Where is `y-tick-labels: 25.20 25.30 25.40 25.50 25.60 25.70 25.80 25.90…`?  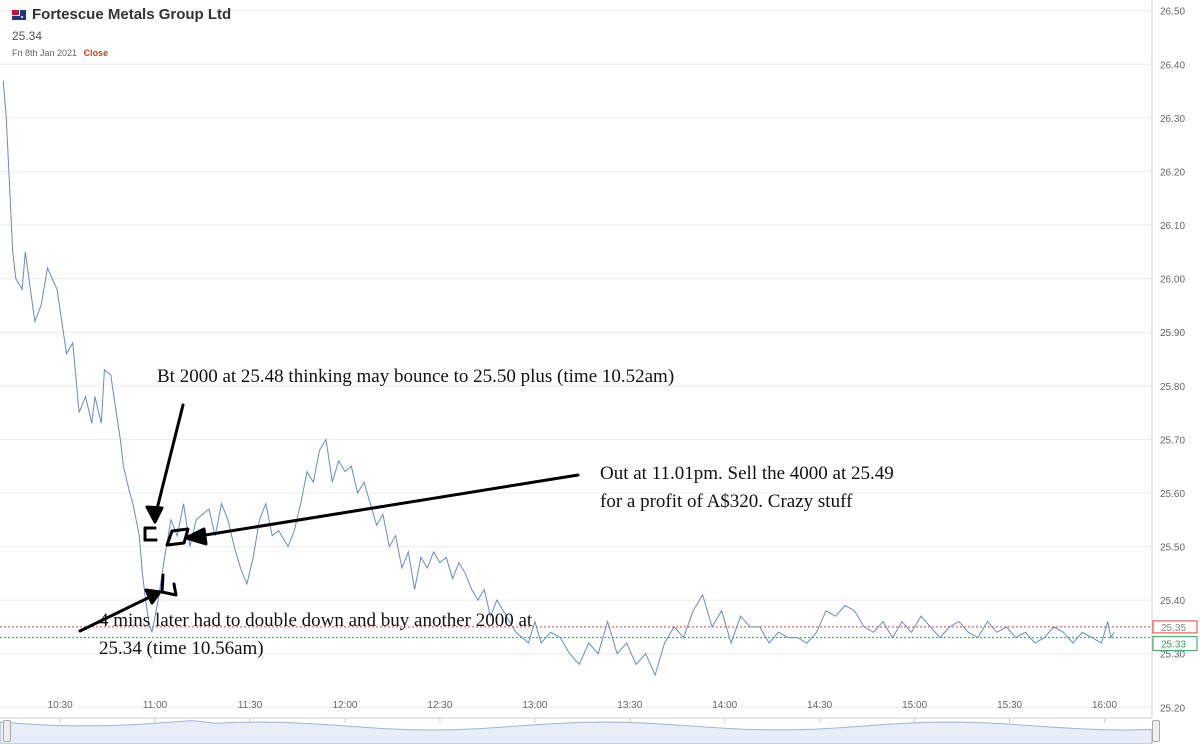 y-tick-labels: 25.20 25.30 25.40 25.50 25.60 25.70 25.80 25.90… is located at coordinates (1172, 361).